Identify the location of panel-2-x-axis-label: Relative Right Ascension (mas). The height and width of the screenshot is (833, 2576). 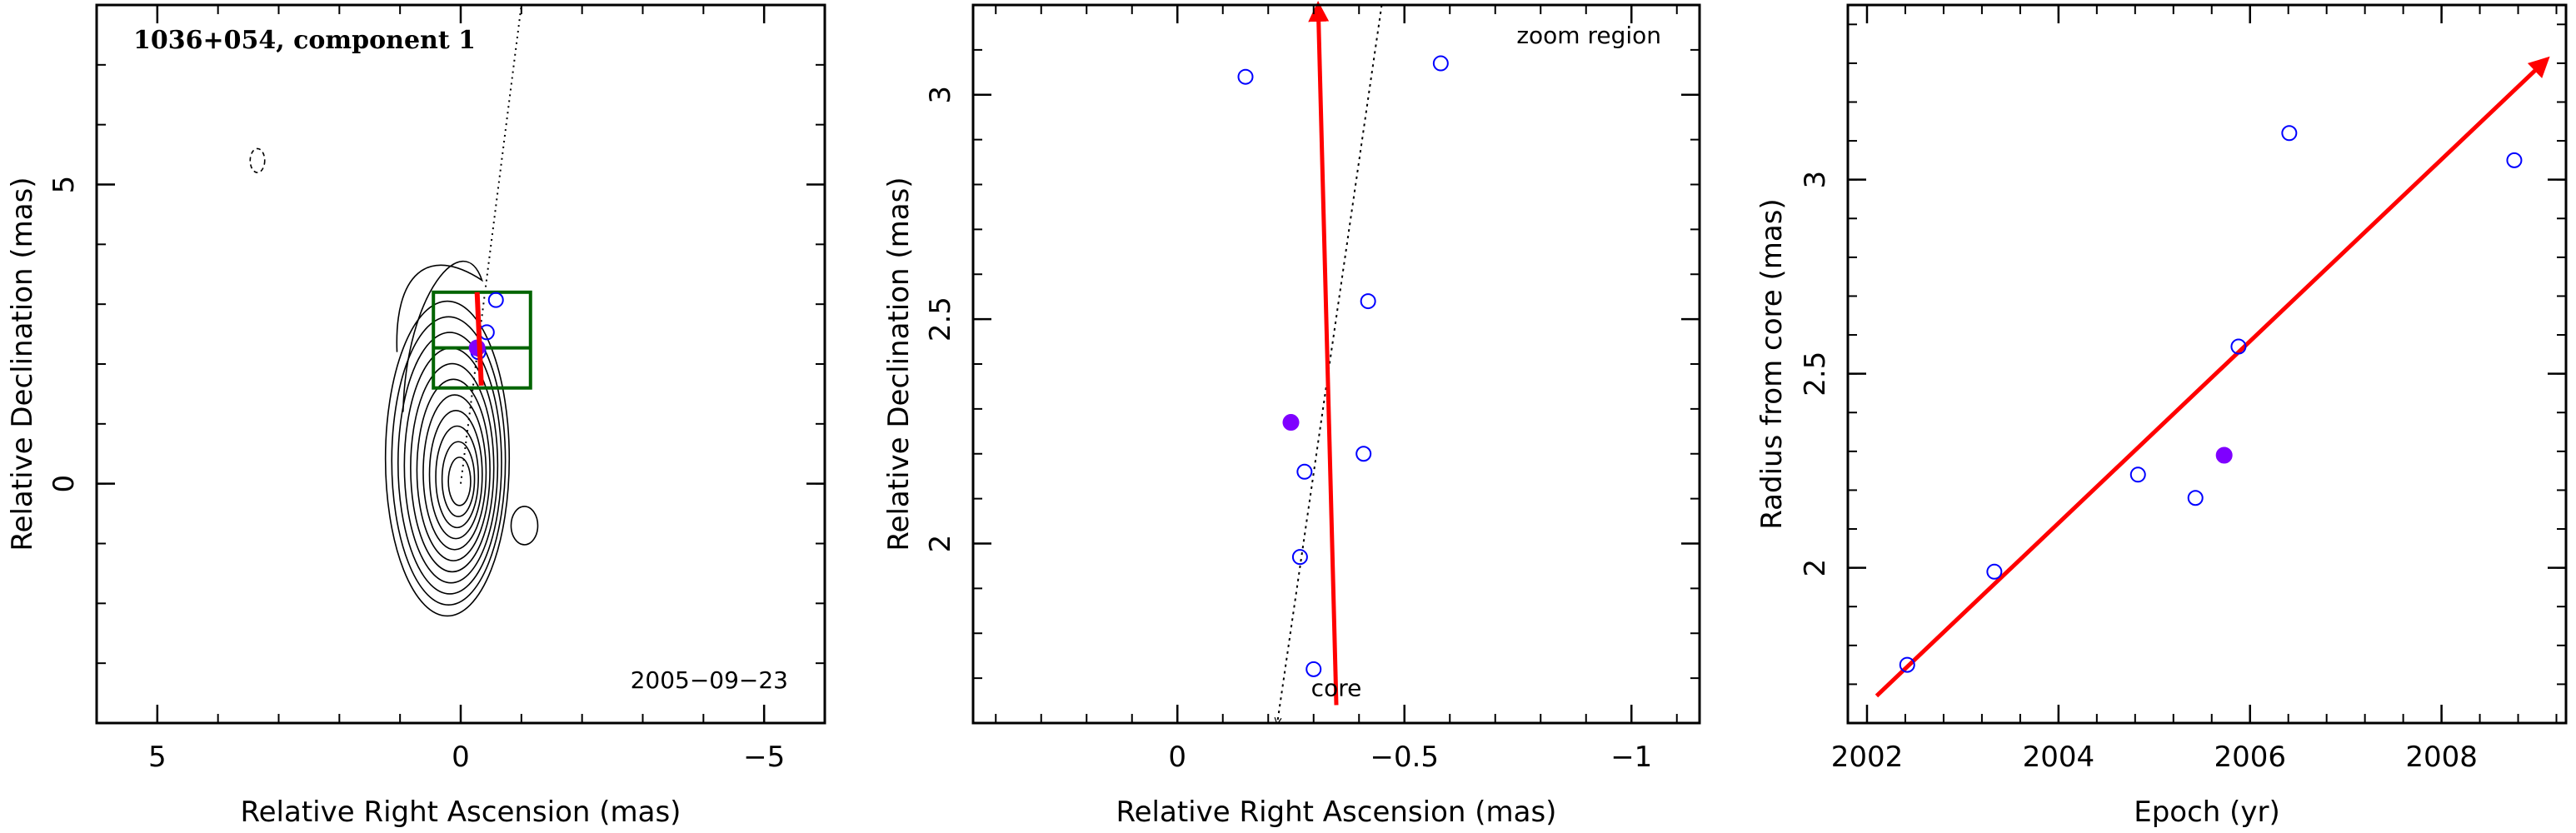
(1336, 812).